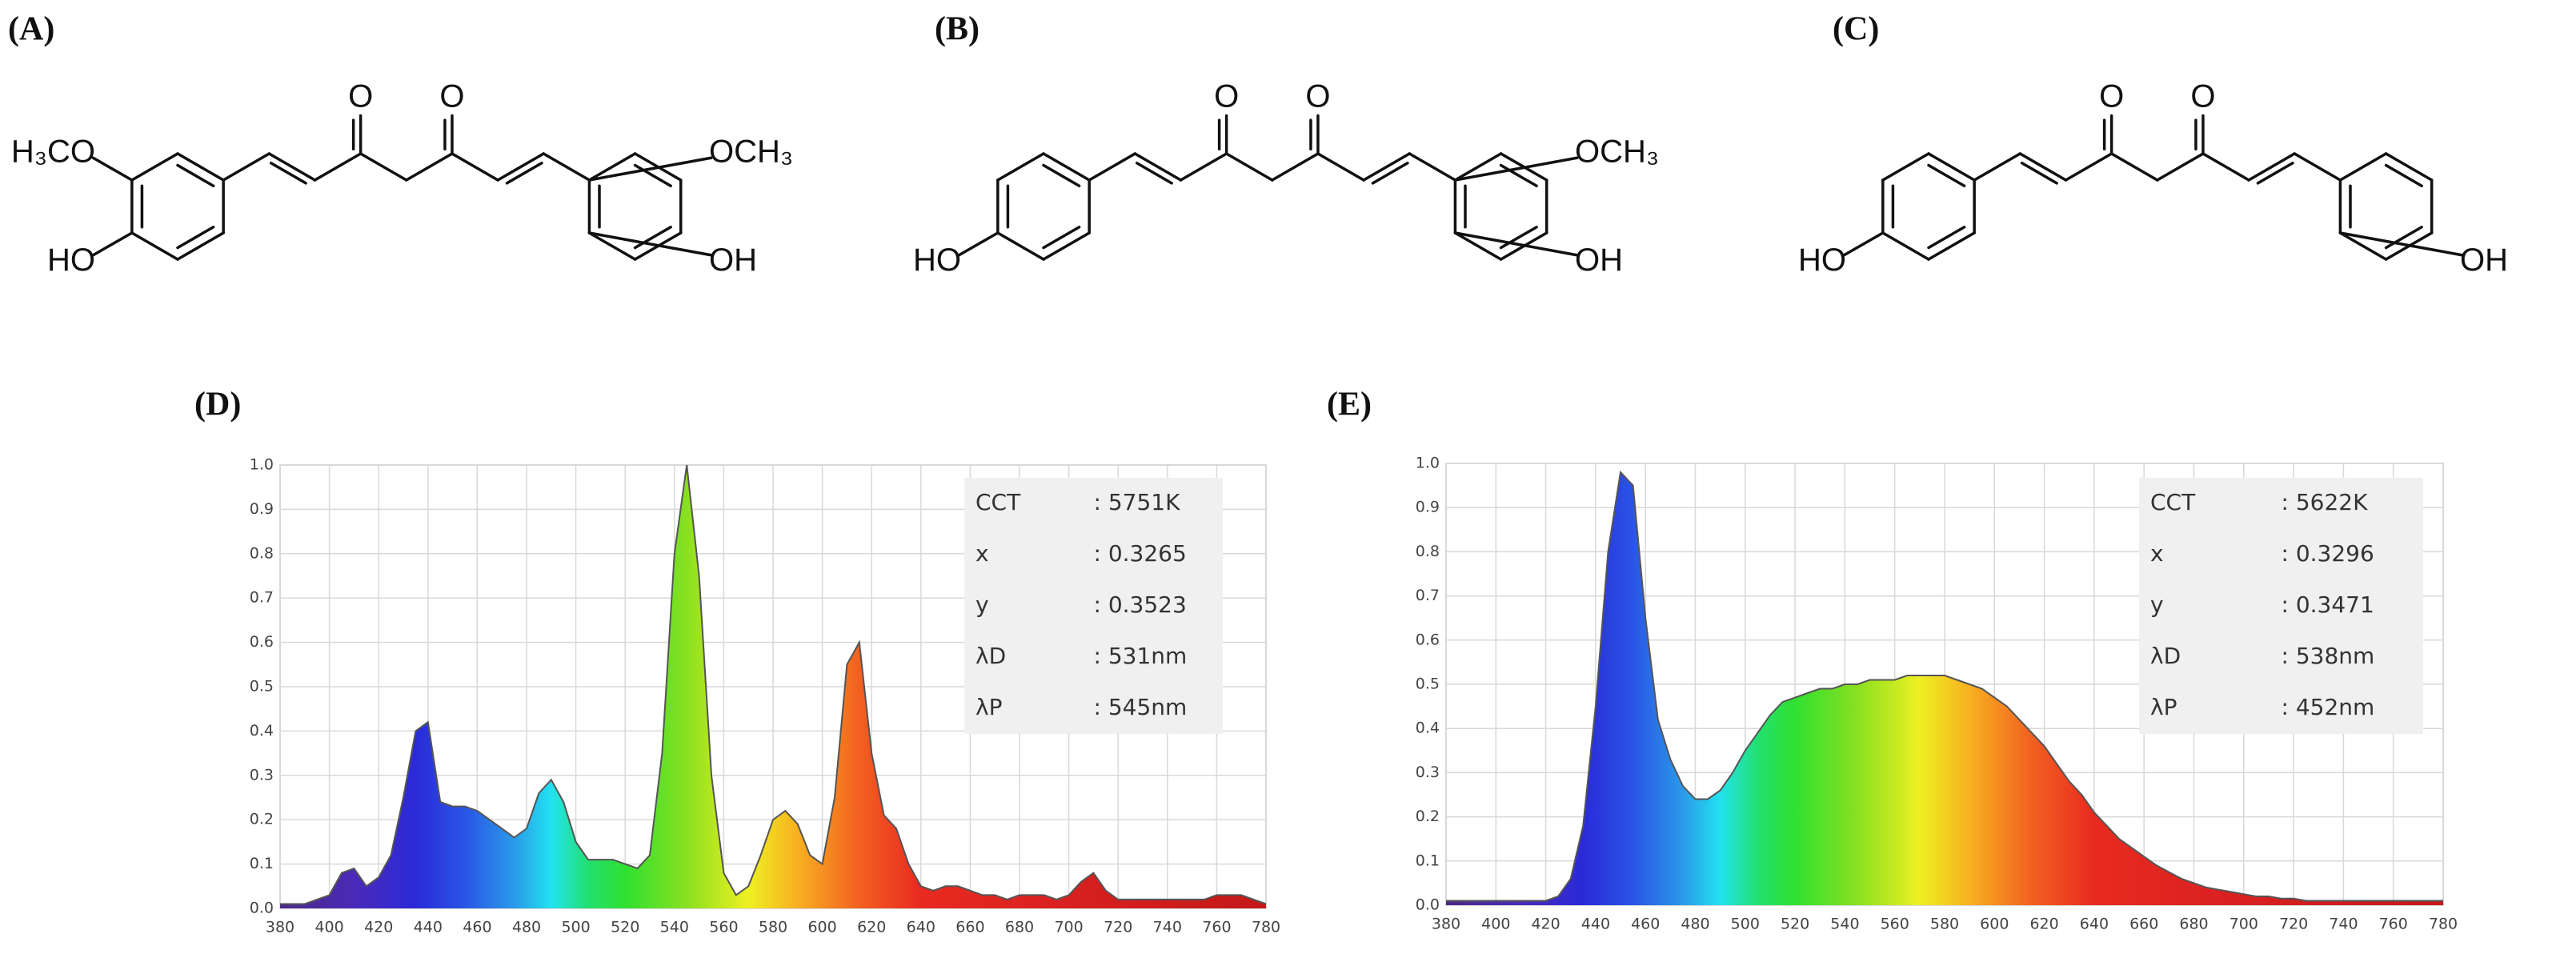 The image size is (2576, 954). Describe the element at coordinates (1428, 728) in the screenshot. I see `y-tick-label: 0.4` at that location.